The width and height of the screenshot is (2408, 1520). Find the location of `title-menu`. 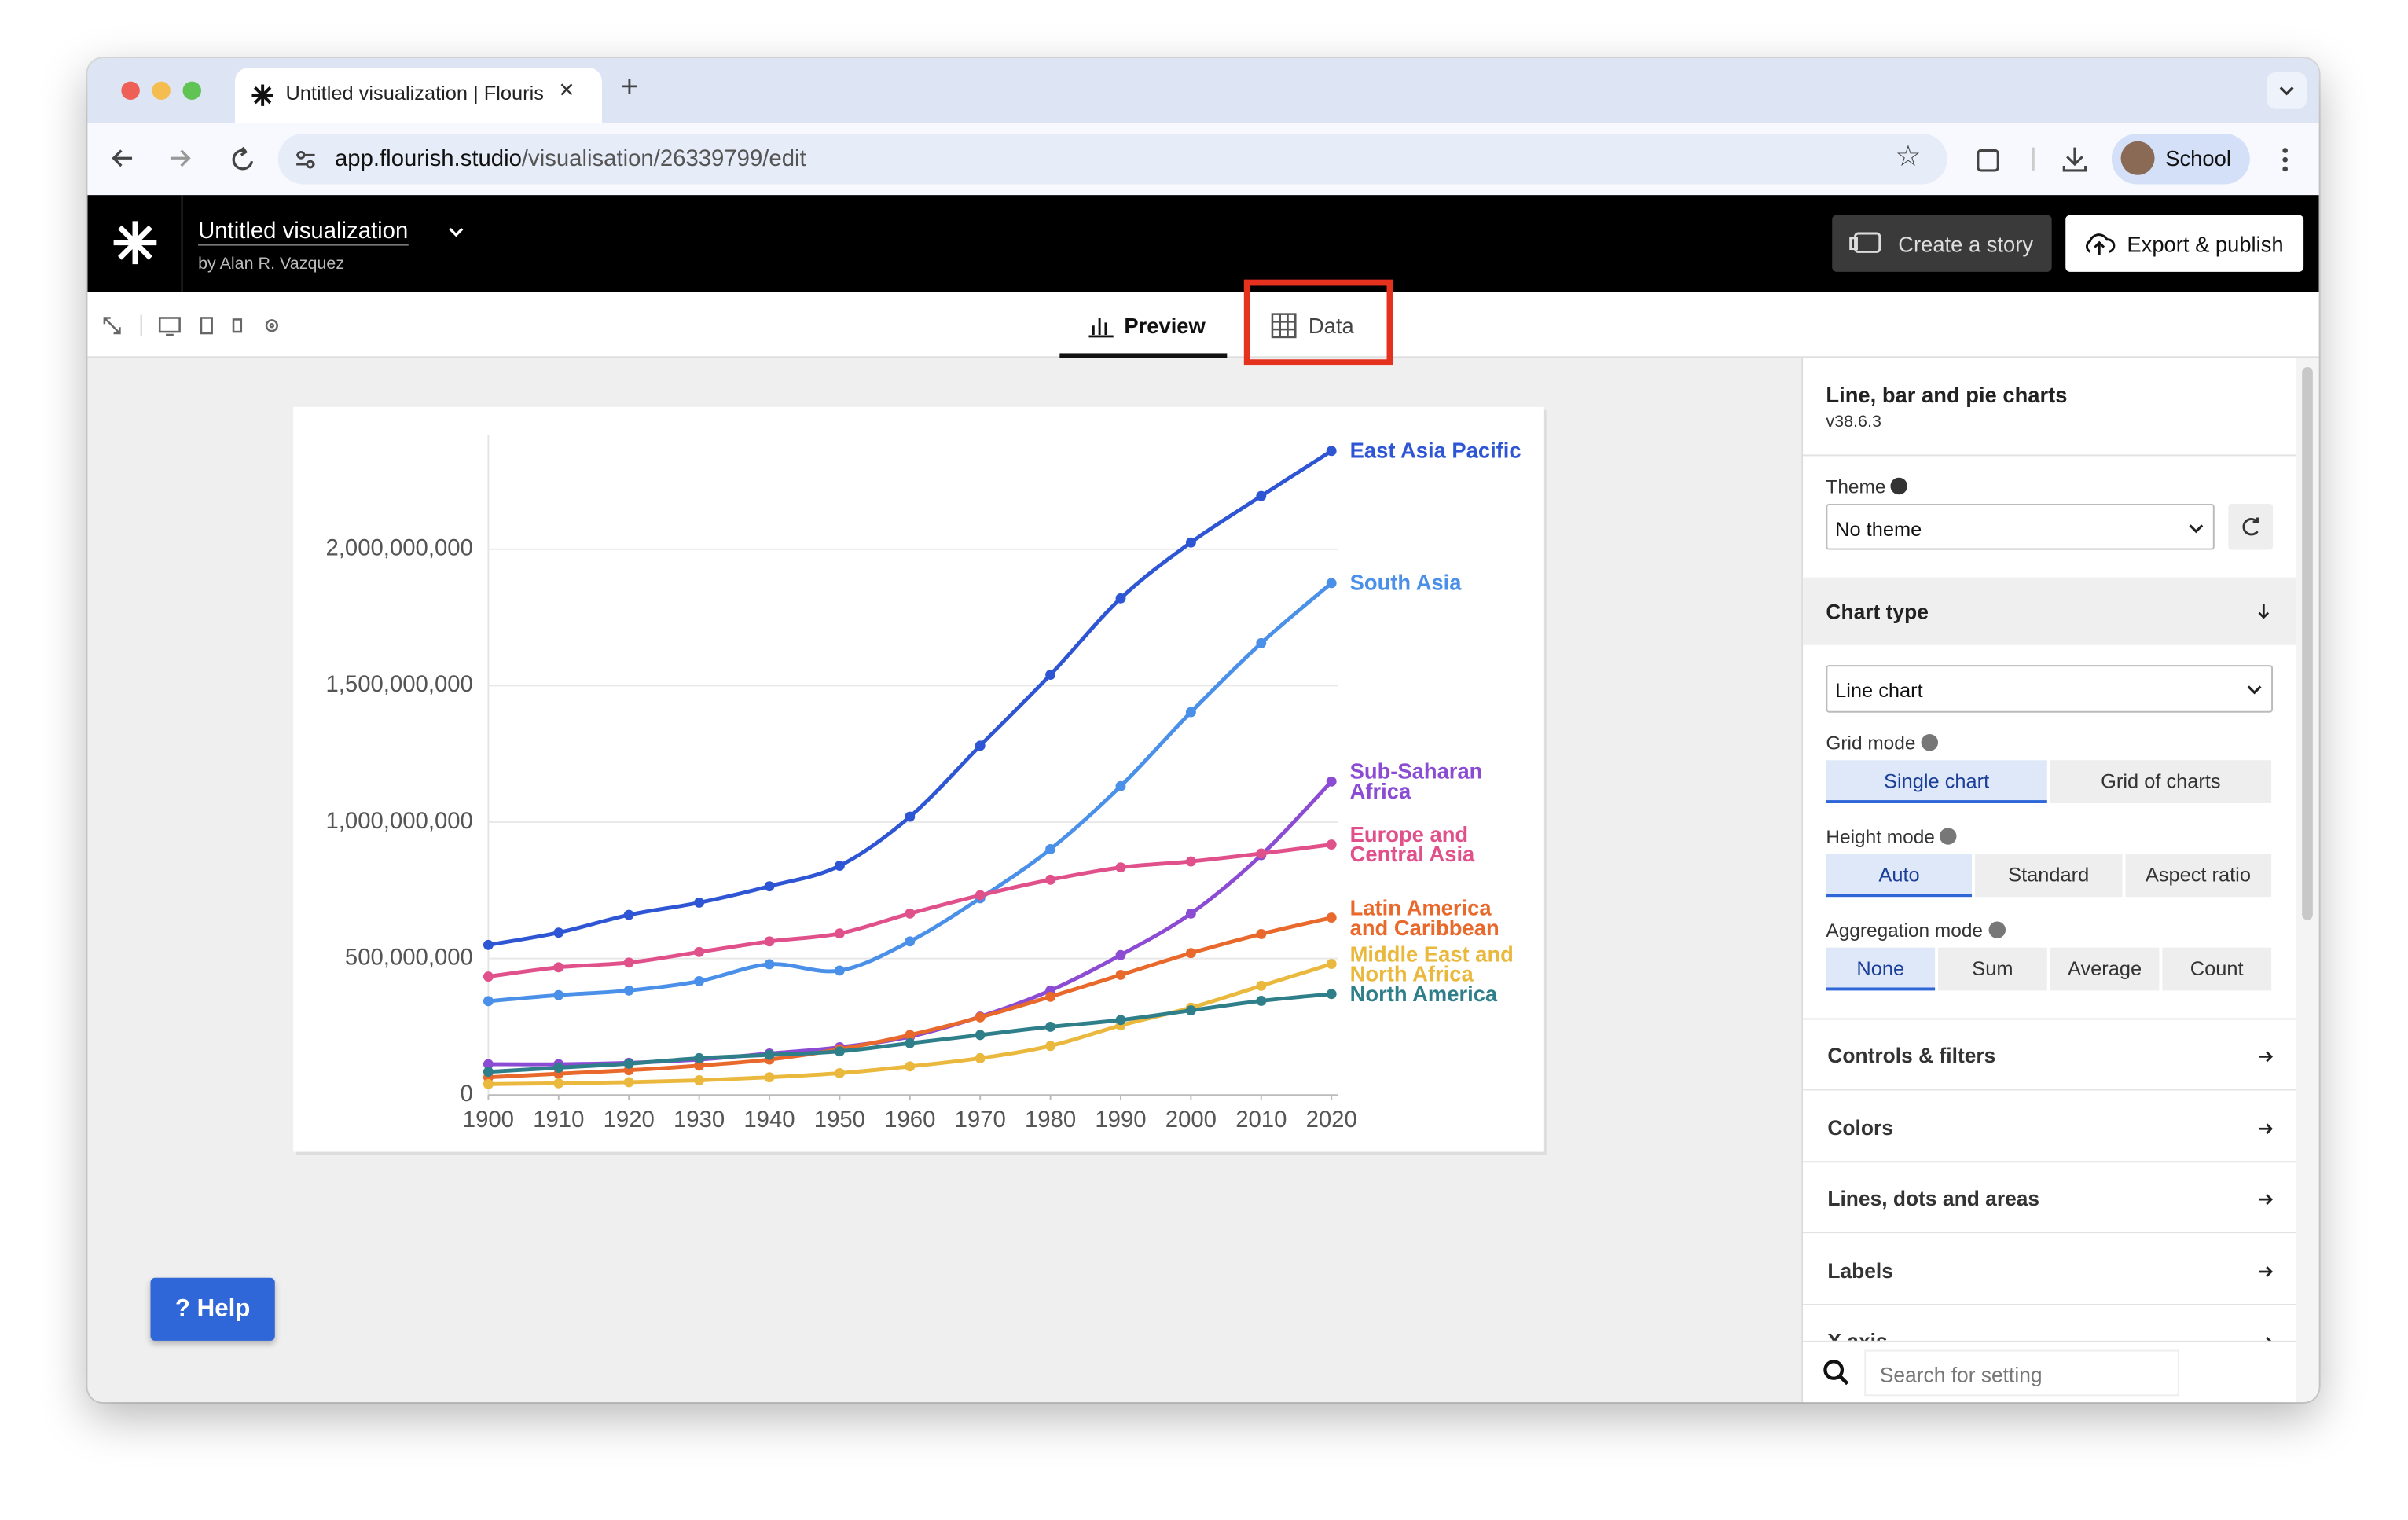

title-menu is located at coordinates (456, 231).